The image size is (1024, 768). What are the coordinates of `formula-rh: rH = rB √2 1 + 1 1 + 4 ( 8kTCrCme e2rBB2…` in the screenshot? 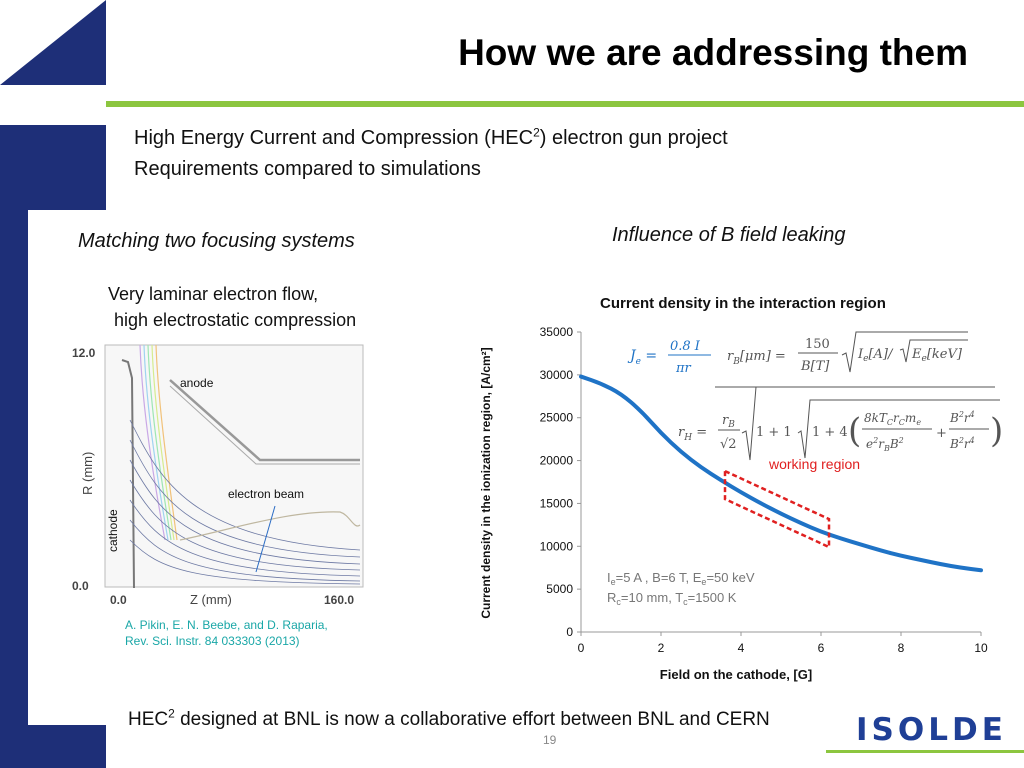 It's located at (840, 423).